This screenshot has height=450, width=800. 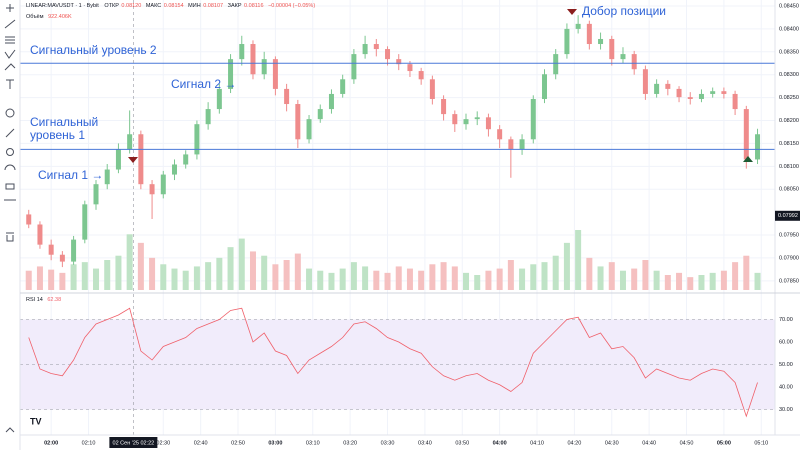 I want to click on y-tick-label: 0.07950, so click(x=789, y=235).